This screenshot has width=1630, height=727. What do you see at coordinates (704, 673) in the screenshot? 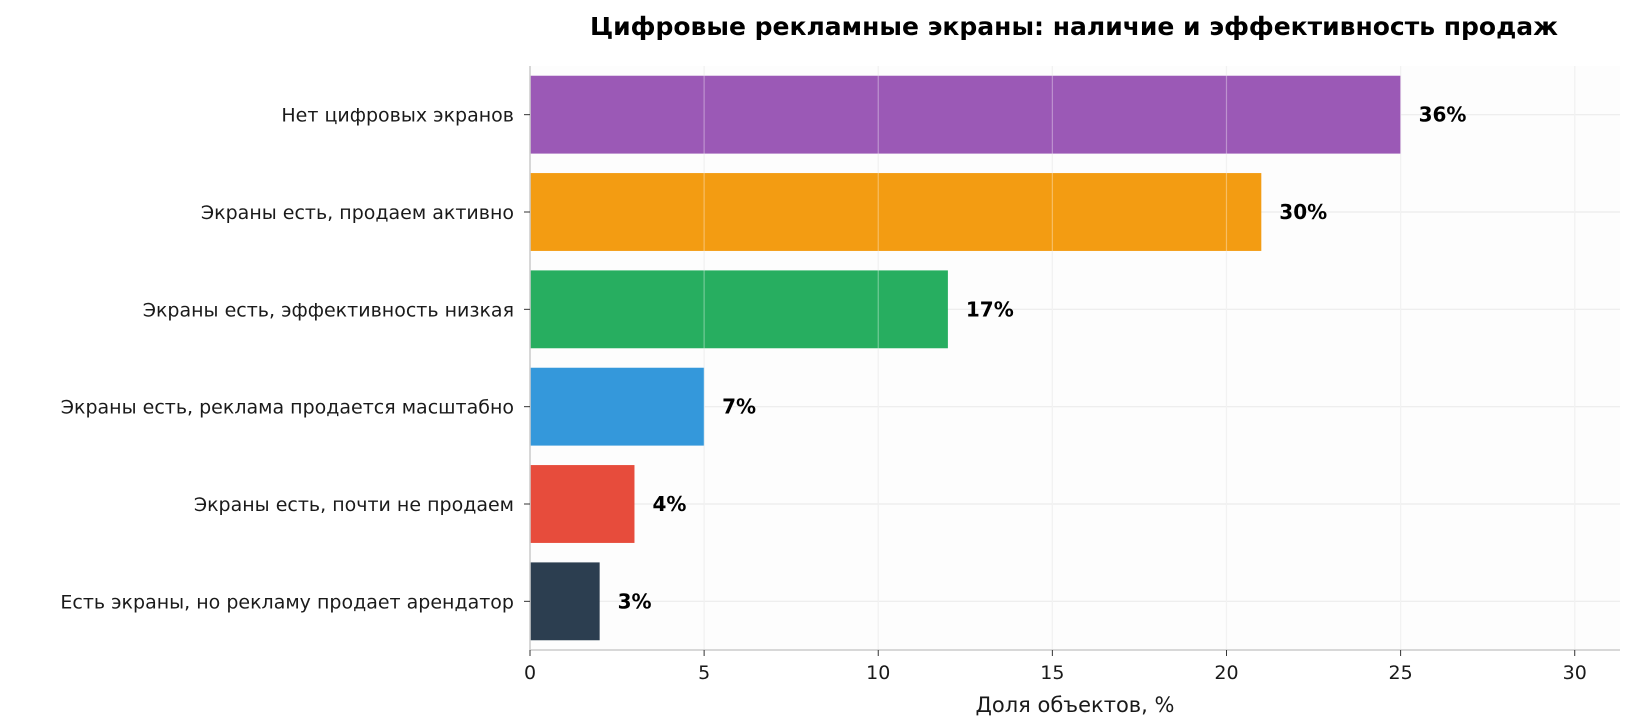
I see `x-tick-label: 5` at bounding box center [704, 673].